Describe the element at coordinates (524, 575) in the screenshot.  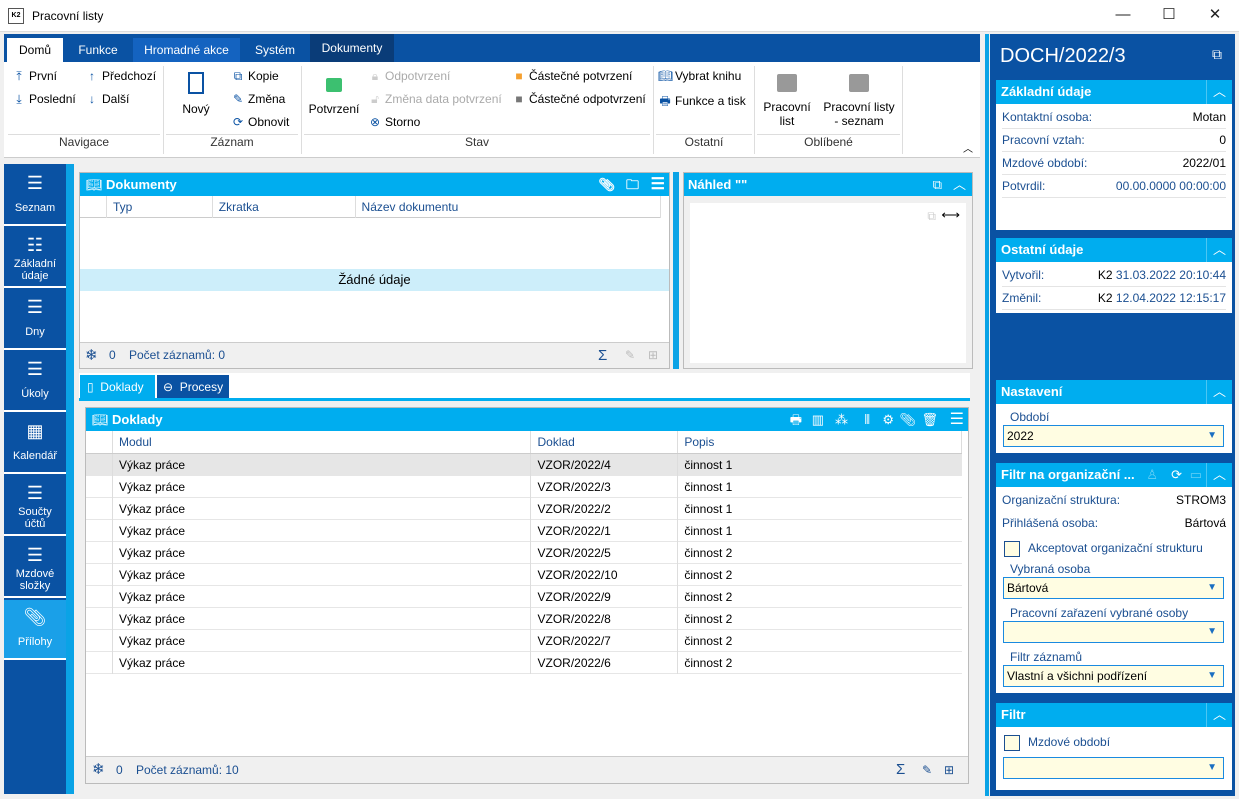
I see `table-row: Výkaz práce VZOR/2022/10 činnost 2` at that location.